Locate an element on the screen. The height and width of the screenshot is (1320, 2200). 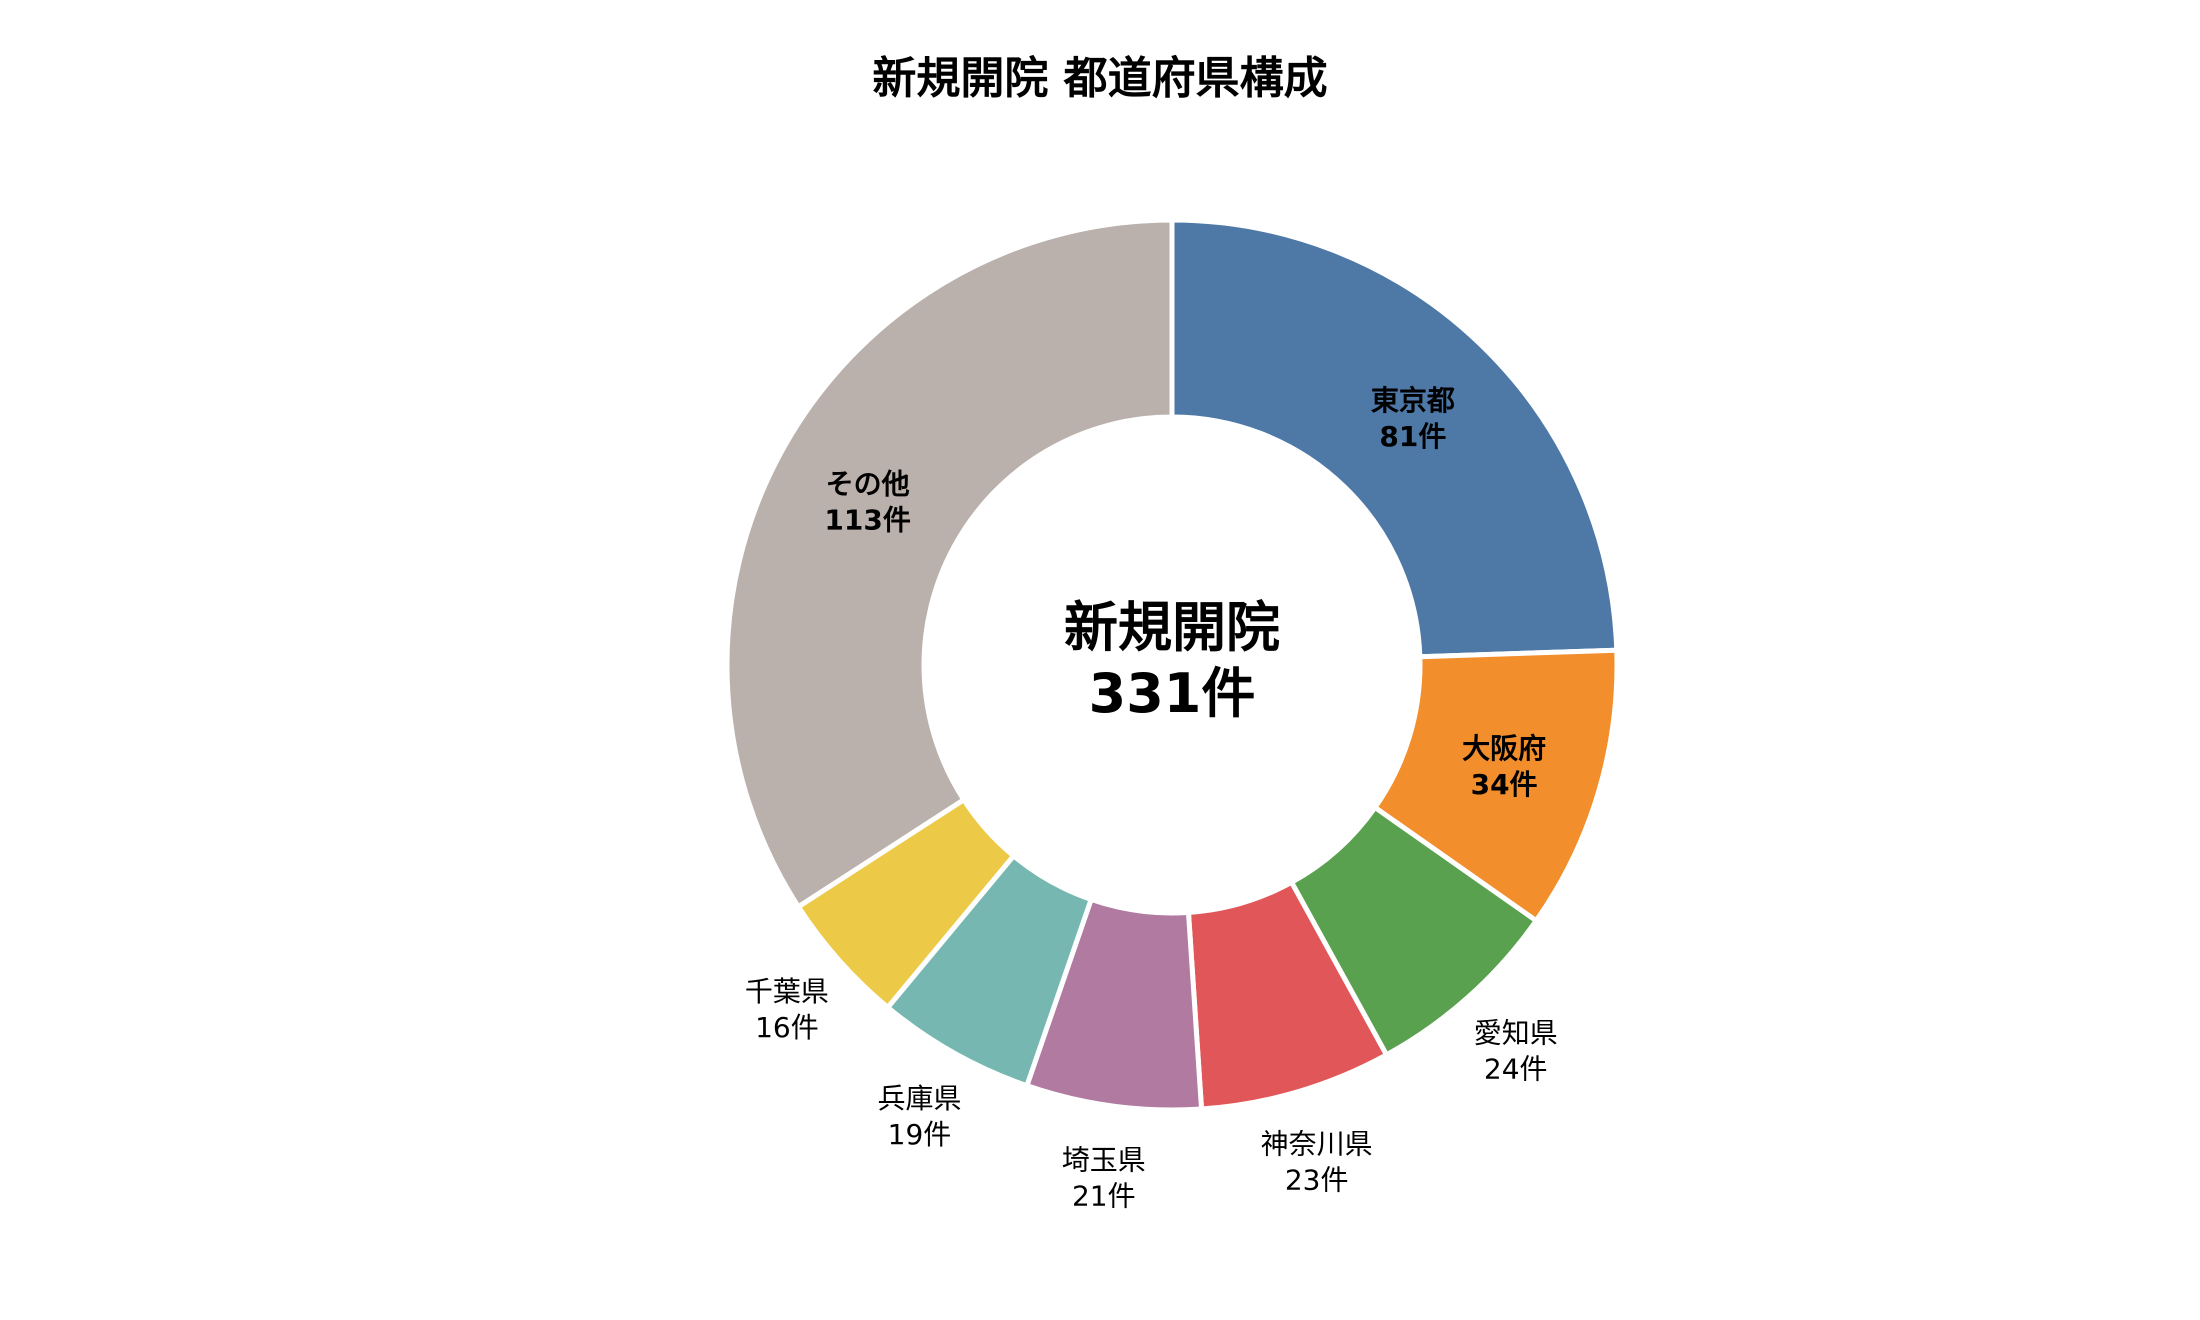
slice-label-5: 埼玉県 21件 is located at coordinates (1104, 1177).